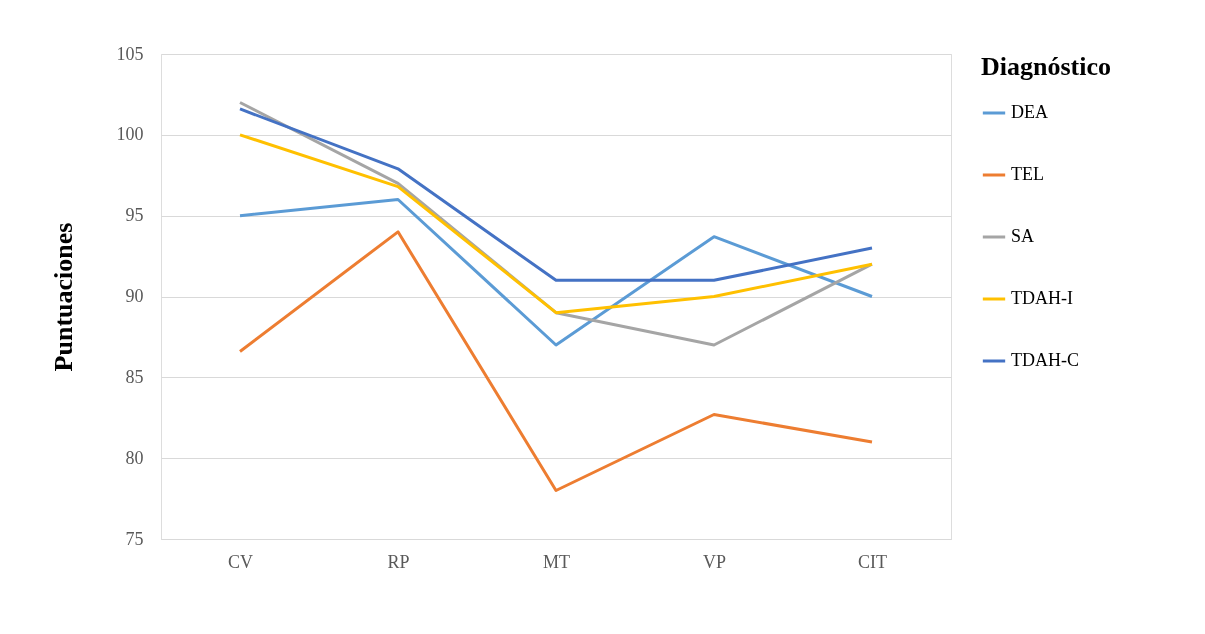  Describe the element at coordinates (1023, 236) in the screenshot. I see `legend-label: SA` at that location.